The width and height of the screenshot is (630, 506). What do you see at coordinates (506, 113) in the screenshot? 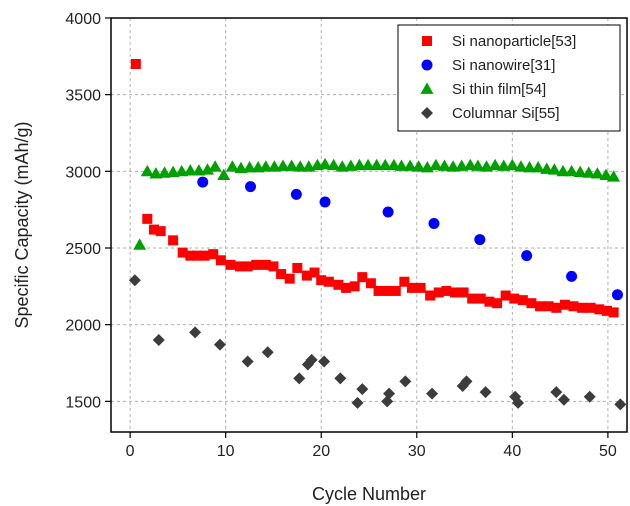
I see `legend-label: Columnar Si[55]` at bounding box center [506, 113].